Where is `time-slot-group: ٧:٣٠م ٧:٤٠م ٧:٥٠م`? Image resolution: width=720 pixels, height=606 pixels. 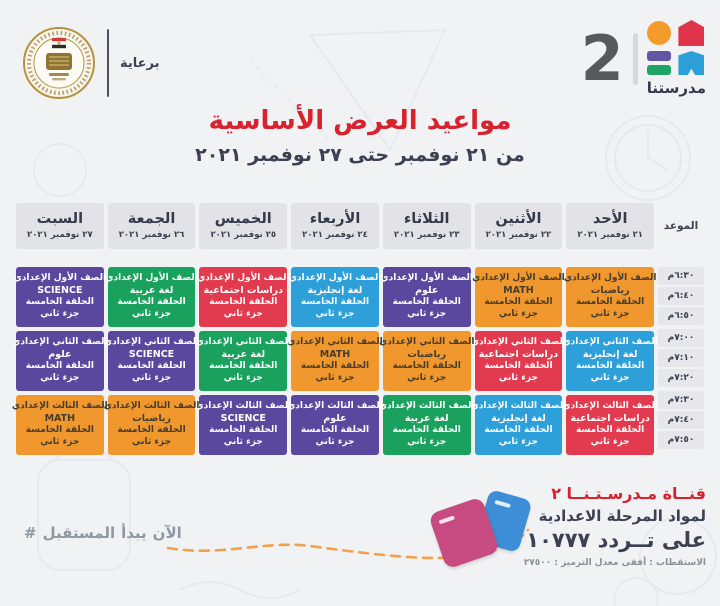 time-slot-group: ٧:٣٠م ٧:٤٠م ٧:٥٠م is located at coordinates (681, 420).